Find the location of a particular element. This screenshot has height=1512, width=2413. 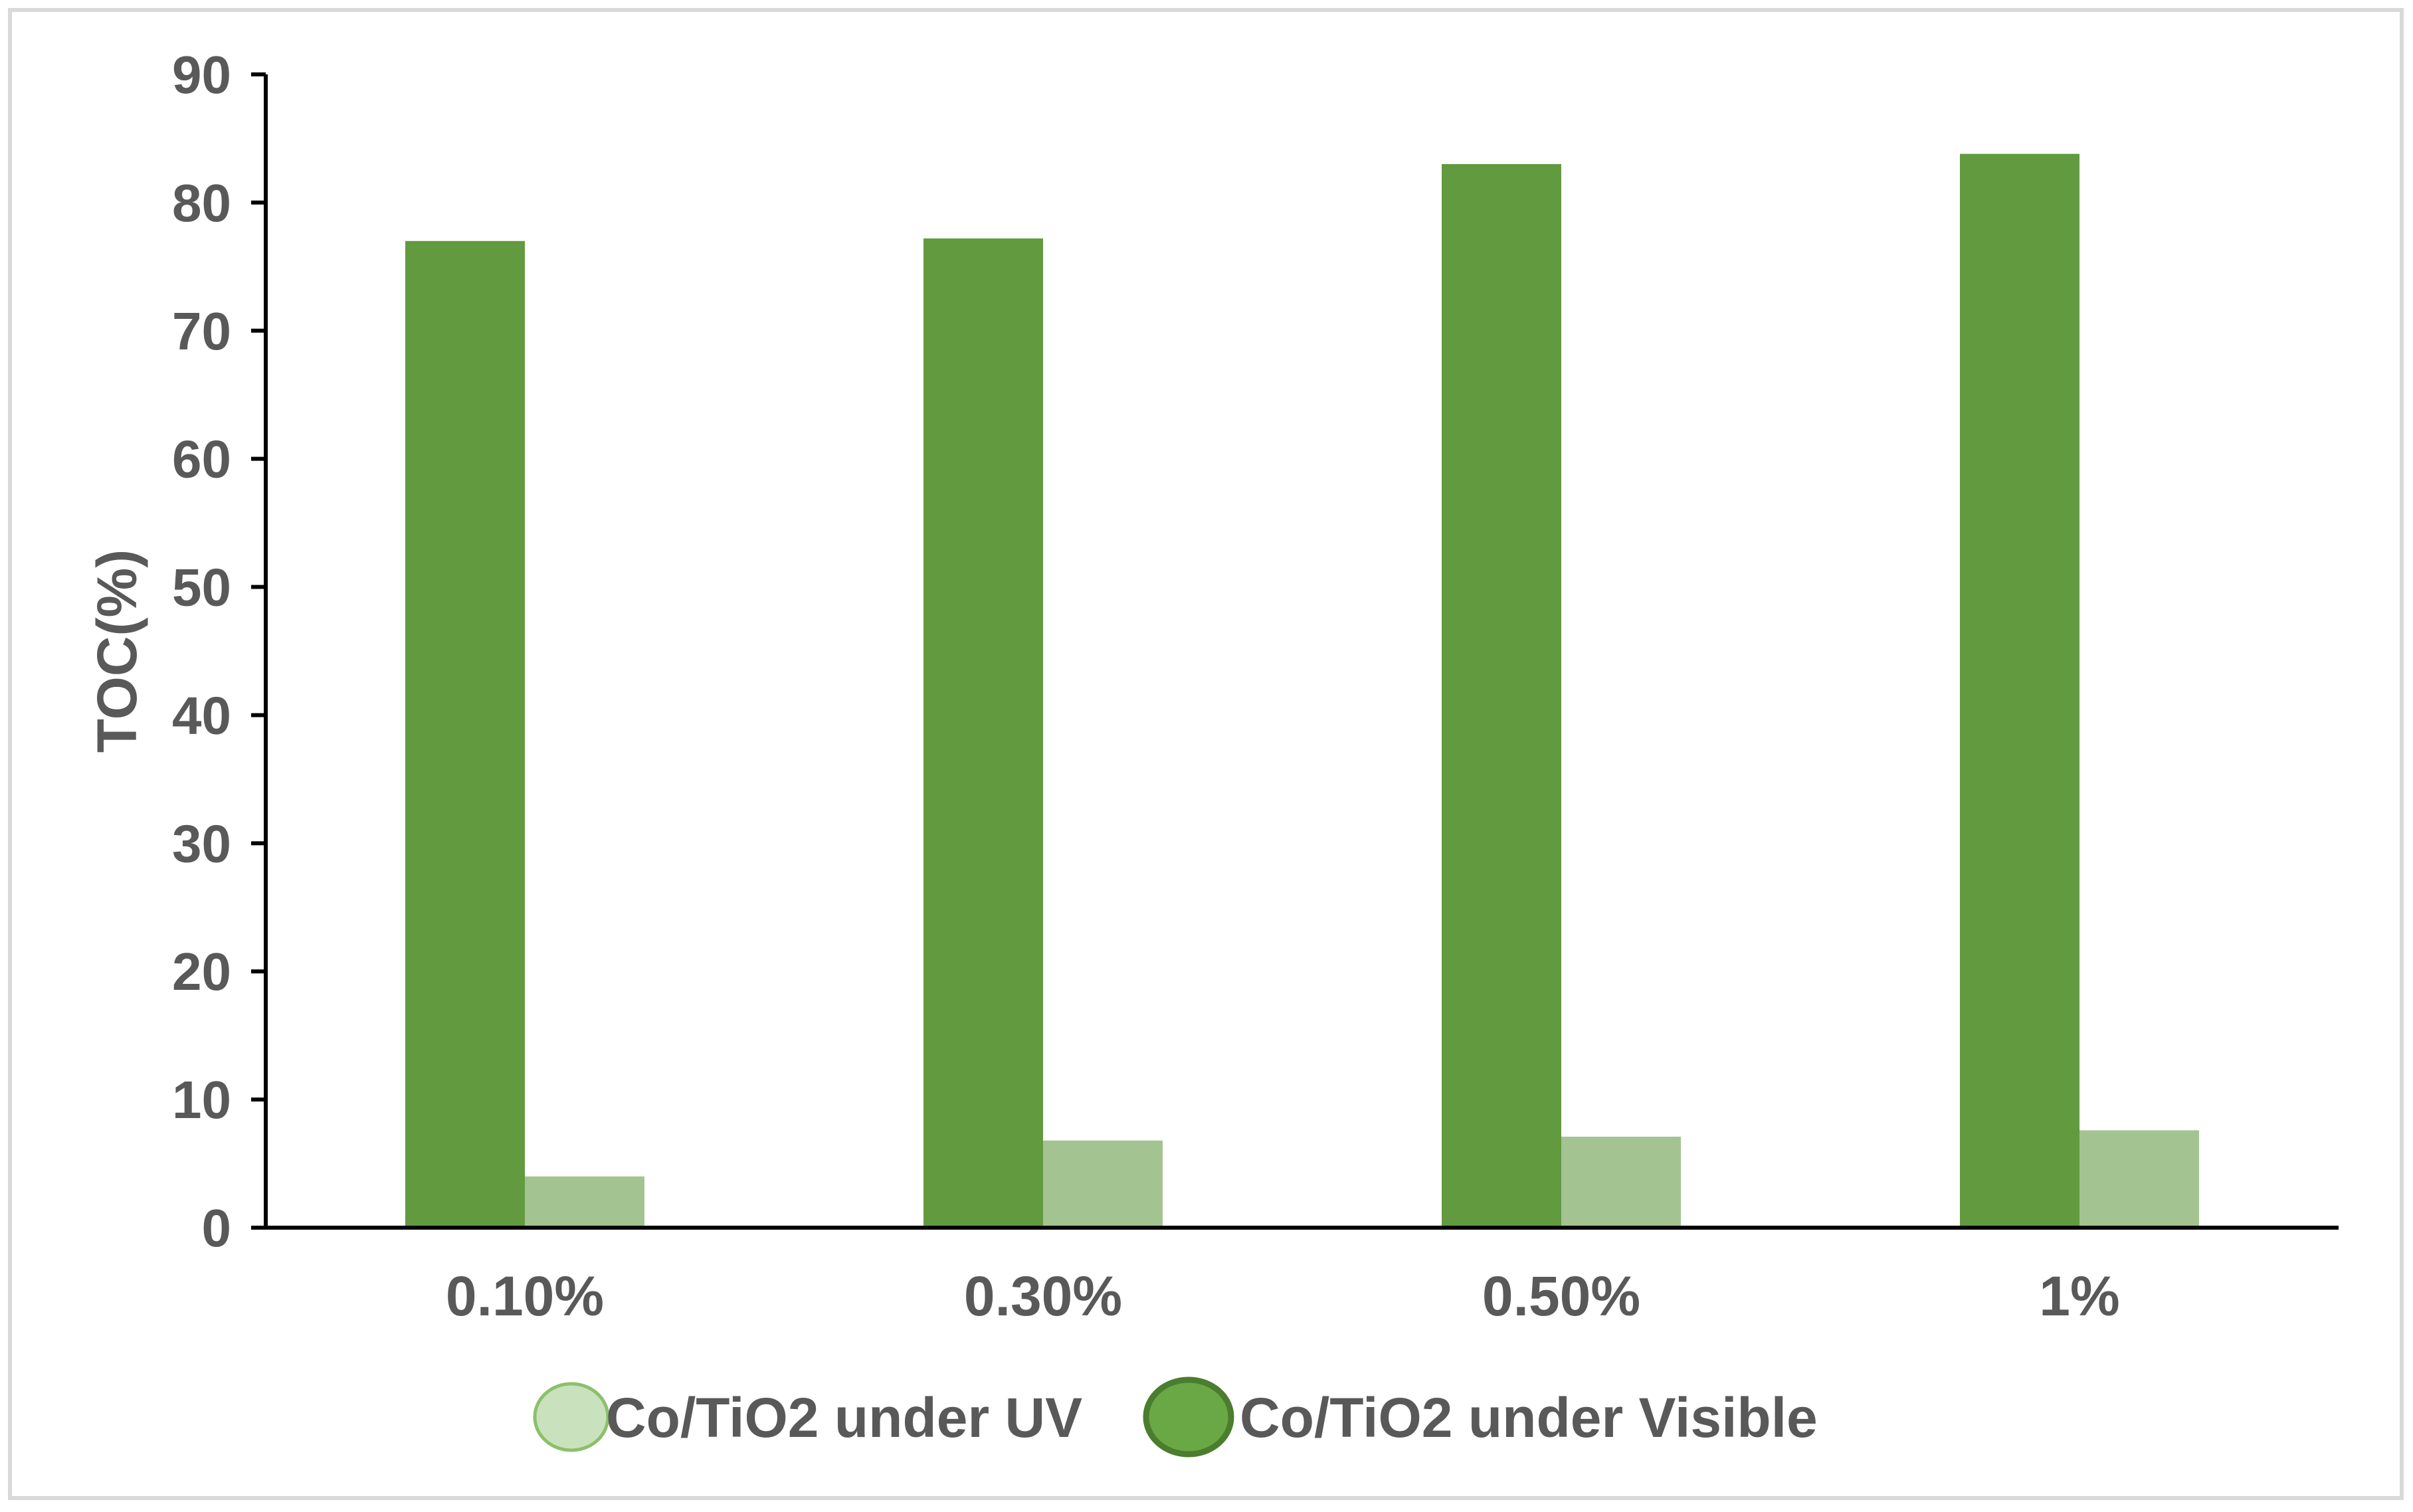

legend-label-uv: Co/TiO2 under UV is located at coordinates (844, 1417).